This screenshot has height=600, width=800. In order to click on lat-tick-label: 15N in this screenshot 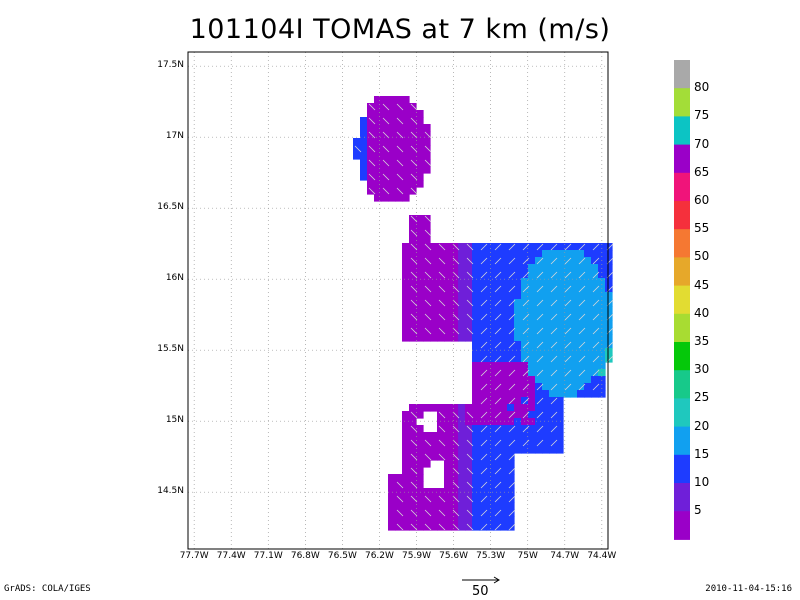, I will do `click(174, 420)`.